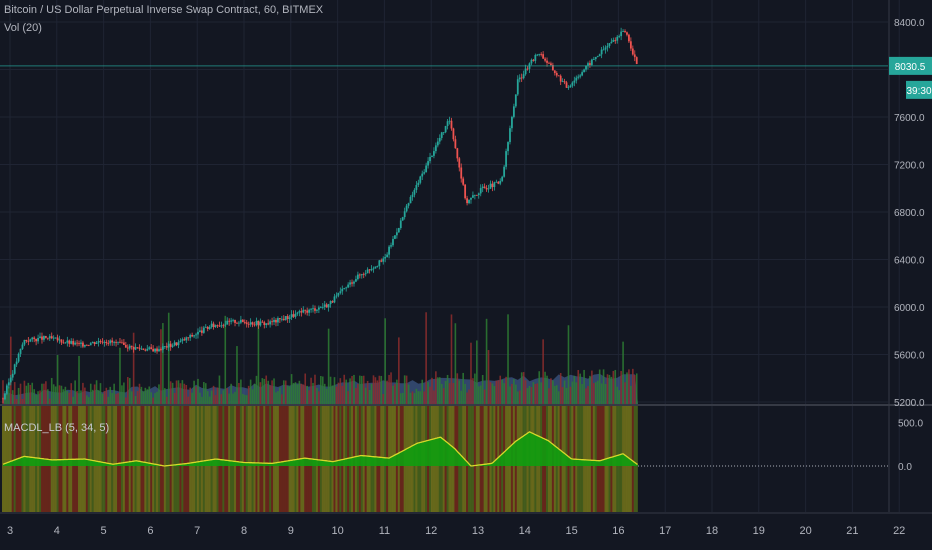 Image resolution: width=932 pixels, height=550 pixels. What do you see at coordinates (104, 531) in the screenshot?
I see `x-tick-label: 5` at bounding box center [104, 531].